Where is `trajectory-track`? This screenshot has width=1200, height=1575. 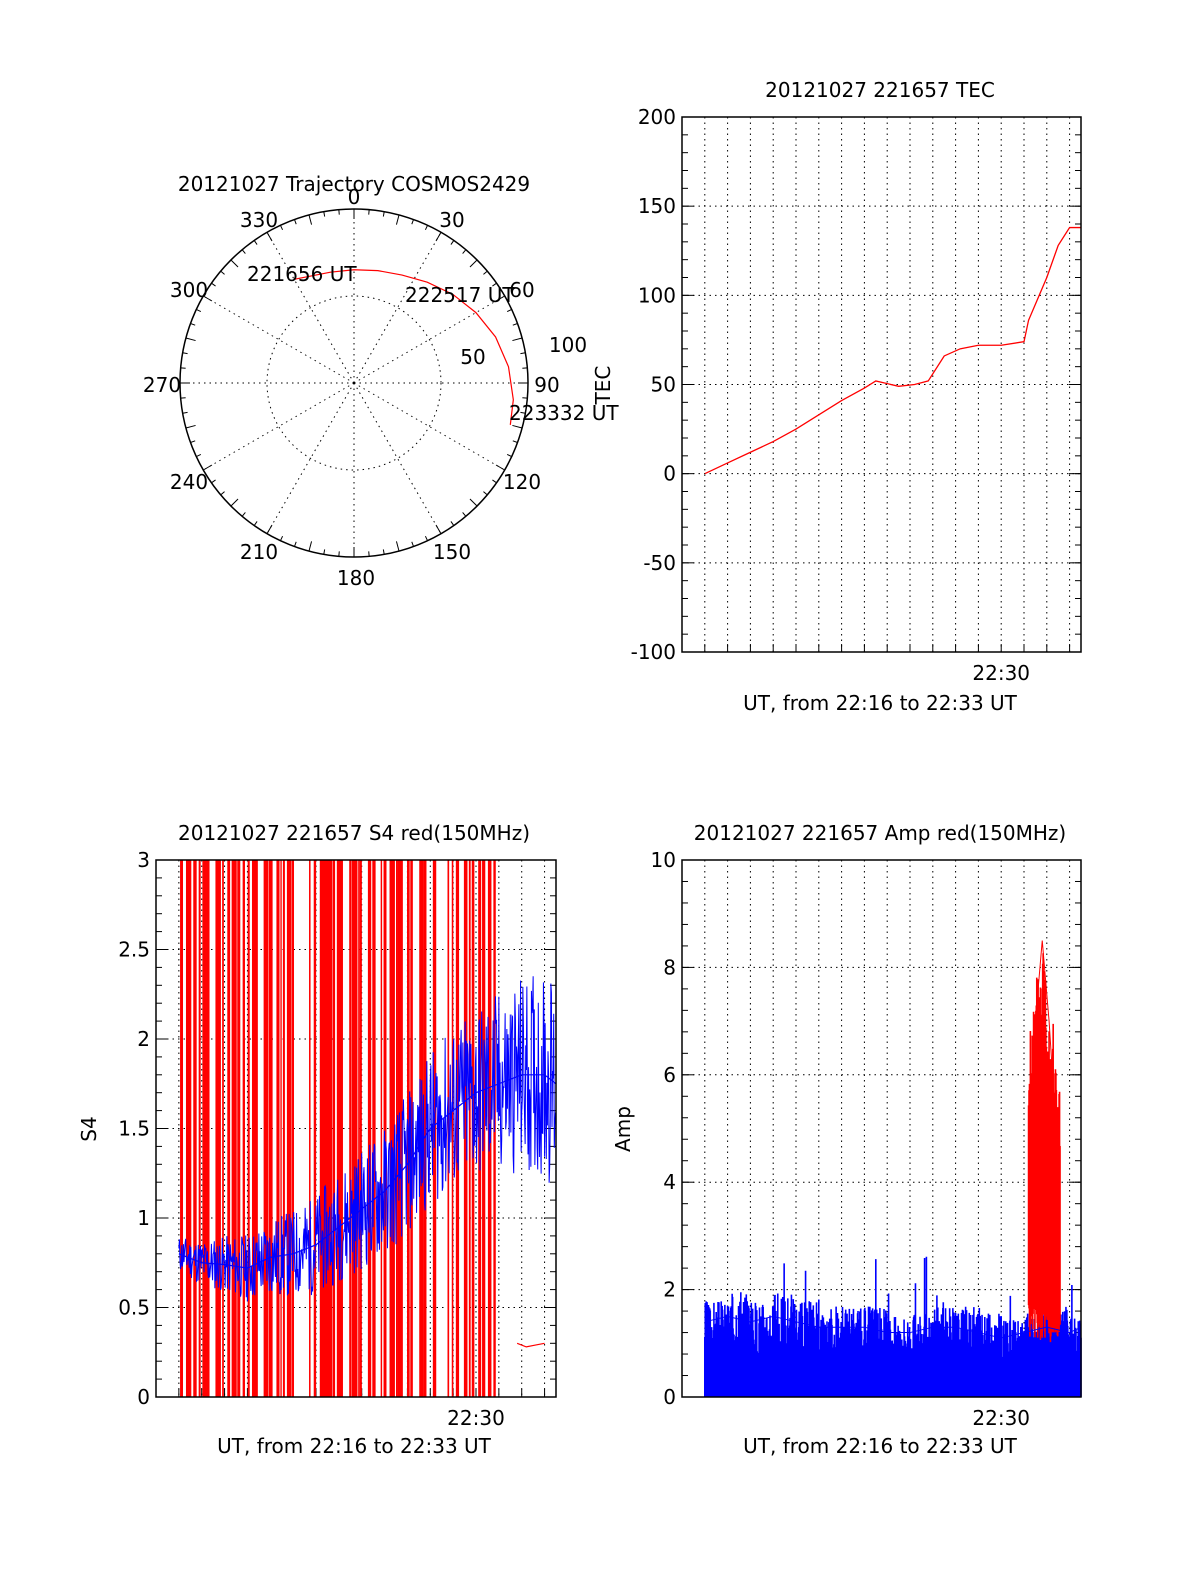
trajectory-track is located at coordinates (404, 347).